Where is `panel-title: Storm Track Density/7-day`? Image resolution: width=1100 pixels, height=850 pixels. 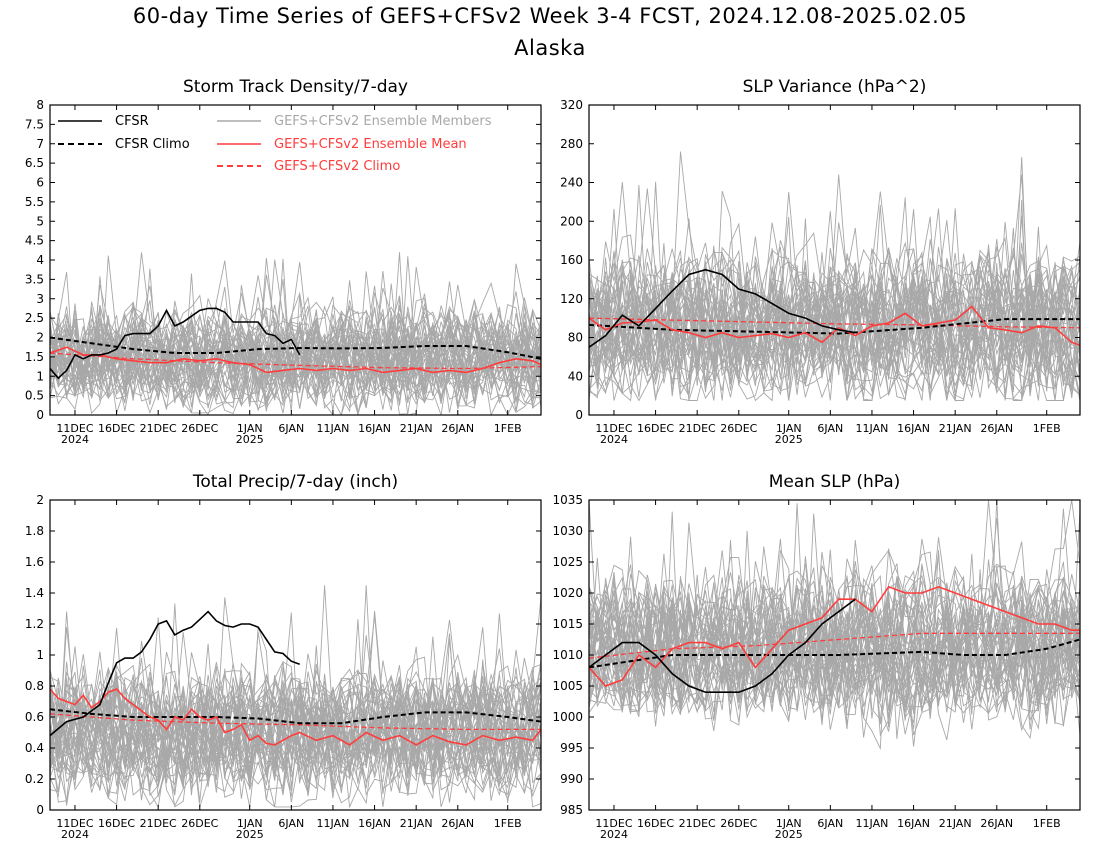 panel-title: Storm Track Density/7-day is located at coordinates (295, 87).